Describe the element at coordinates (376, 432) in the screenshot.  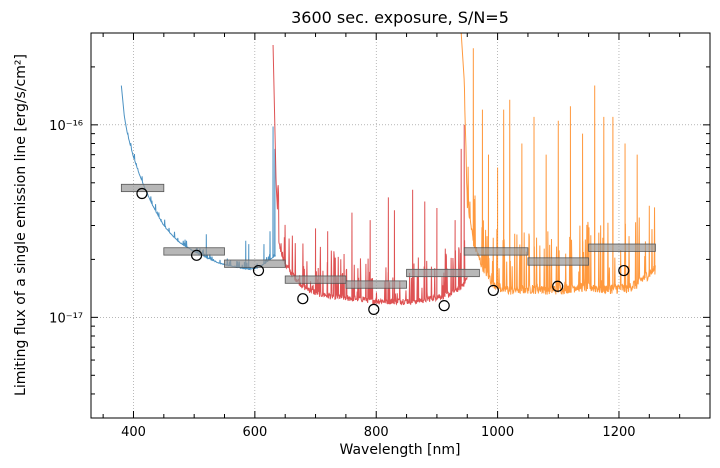
I see `x-tick-label: 800` at that location.